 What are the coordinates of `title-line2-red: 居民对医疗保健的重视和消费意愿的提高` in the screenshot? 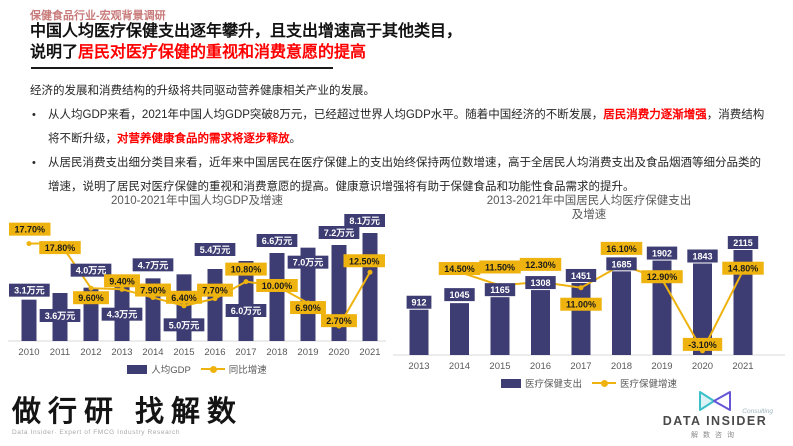 It's located at (222, 52).